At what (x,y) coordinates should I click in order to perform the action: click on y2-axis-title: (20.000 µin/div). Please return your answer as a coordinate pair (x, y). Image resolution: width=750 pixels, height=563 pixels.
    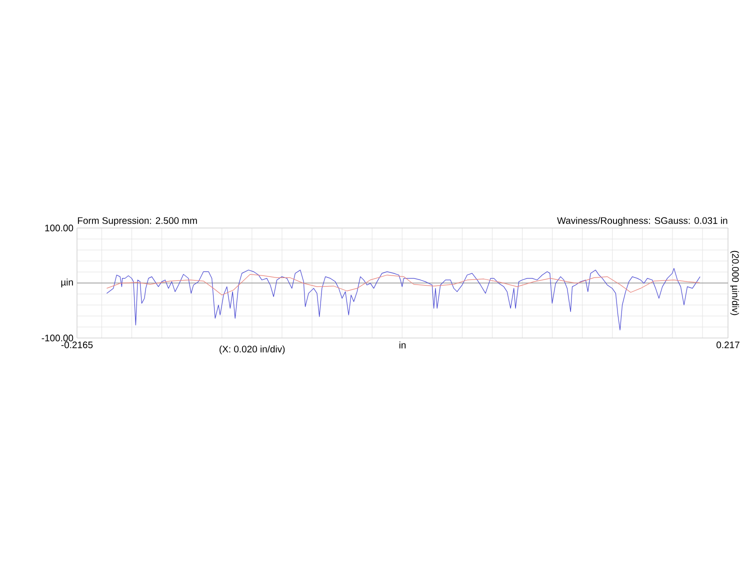
    Looking at the image, I should click on (735, 283).